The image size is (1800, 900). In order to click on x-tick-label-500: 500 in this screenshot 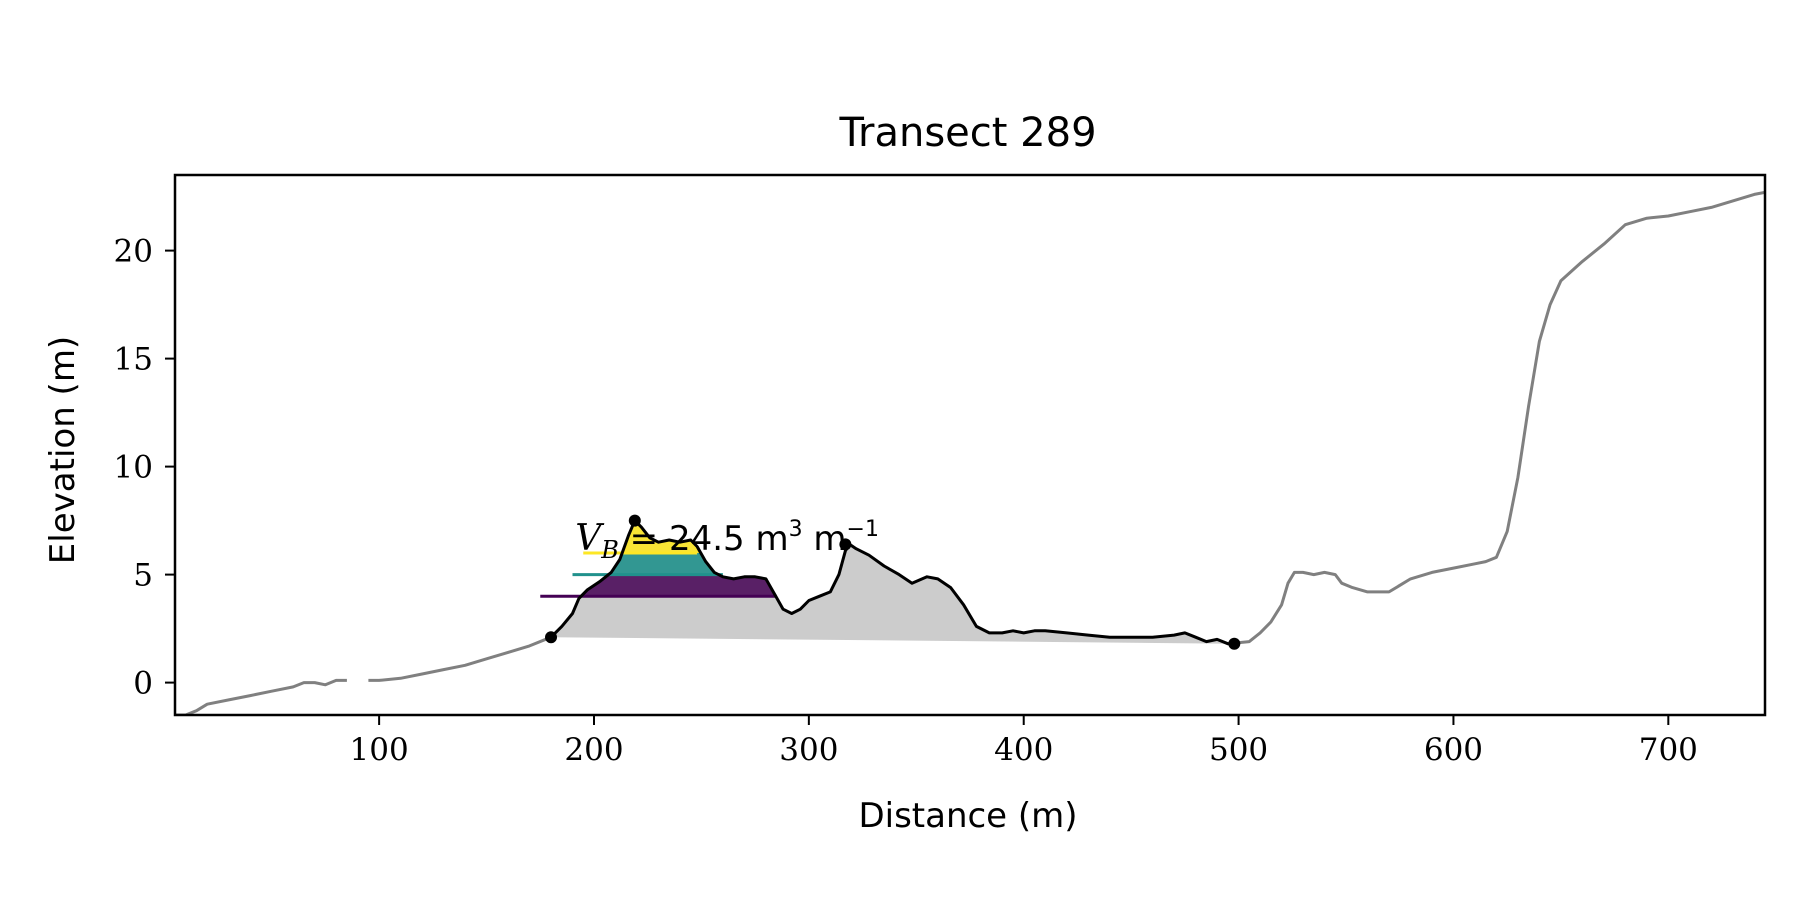, I will do `click(1238, 750)`.